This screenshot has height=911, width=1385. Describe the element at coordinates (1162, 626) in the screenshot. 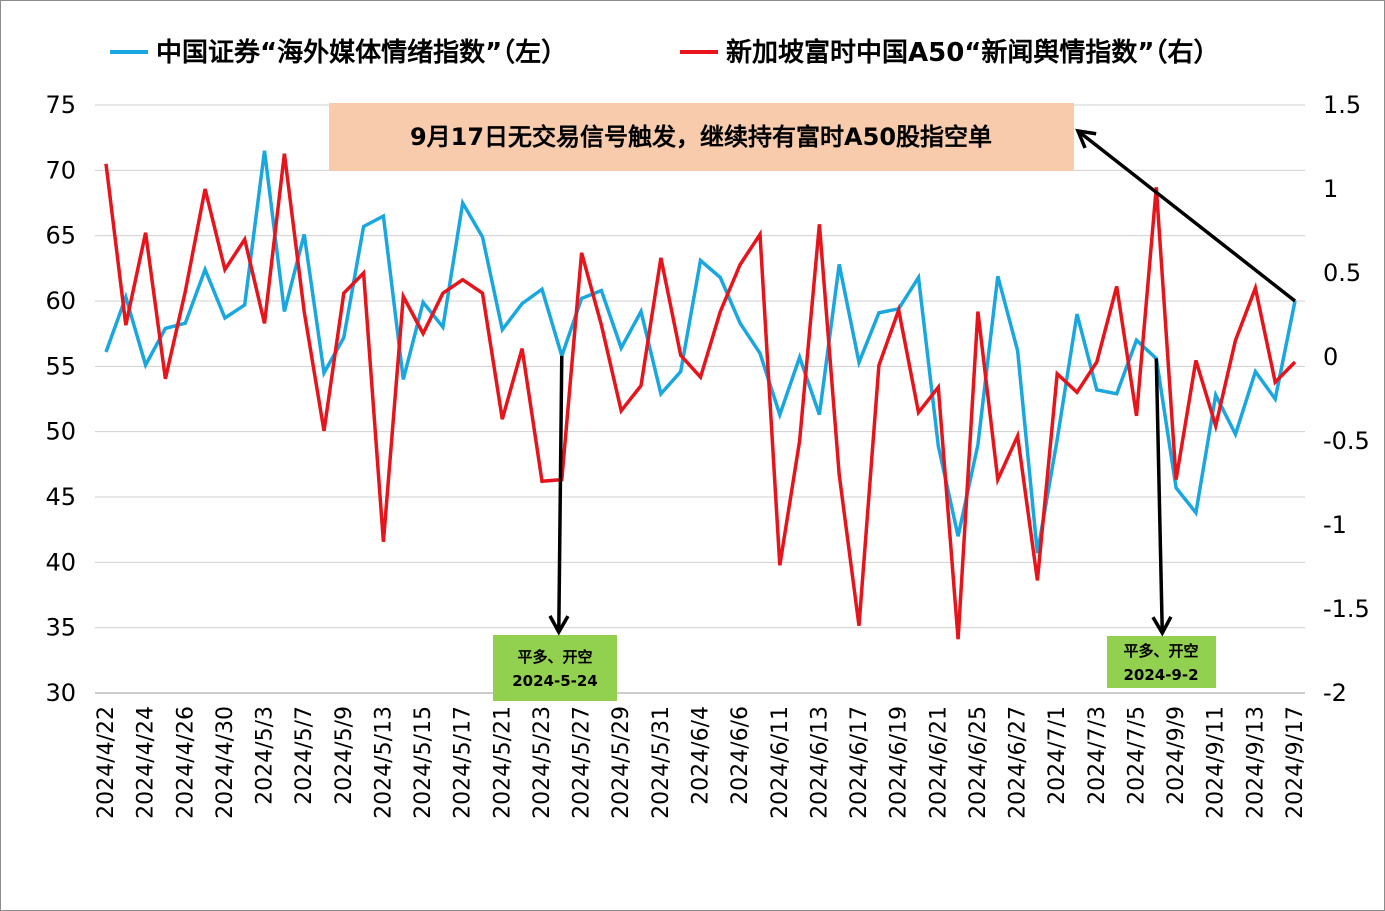

I see `arrow-sep-head` at that location.